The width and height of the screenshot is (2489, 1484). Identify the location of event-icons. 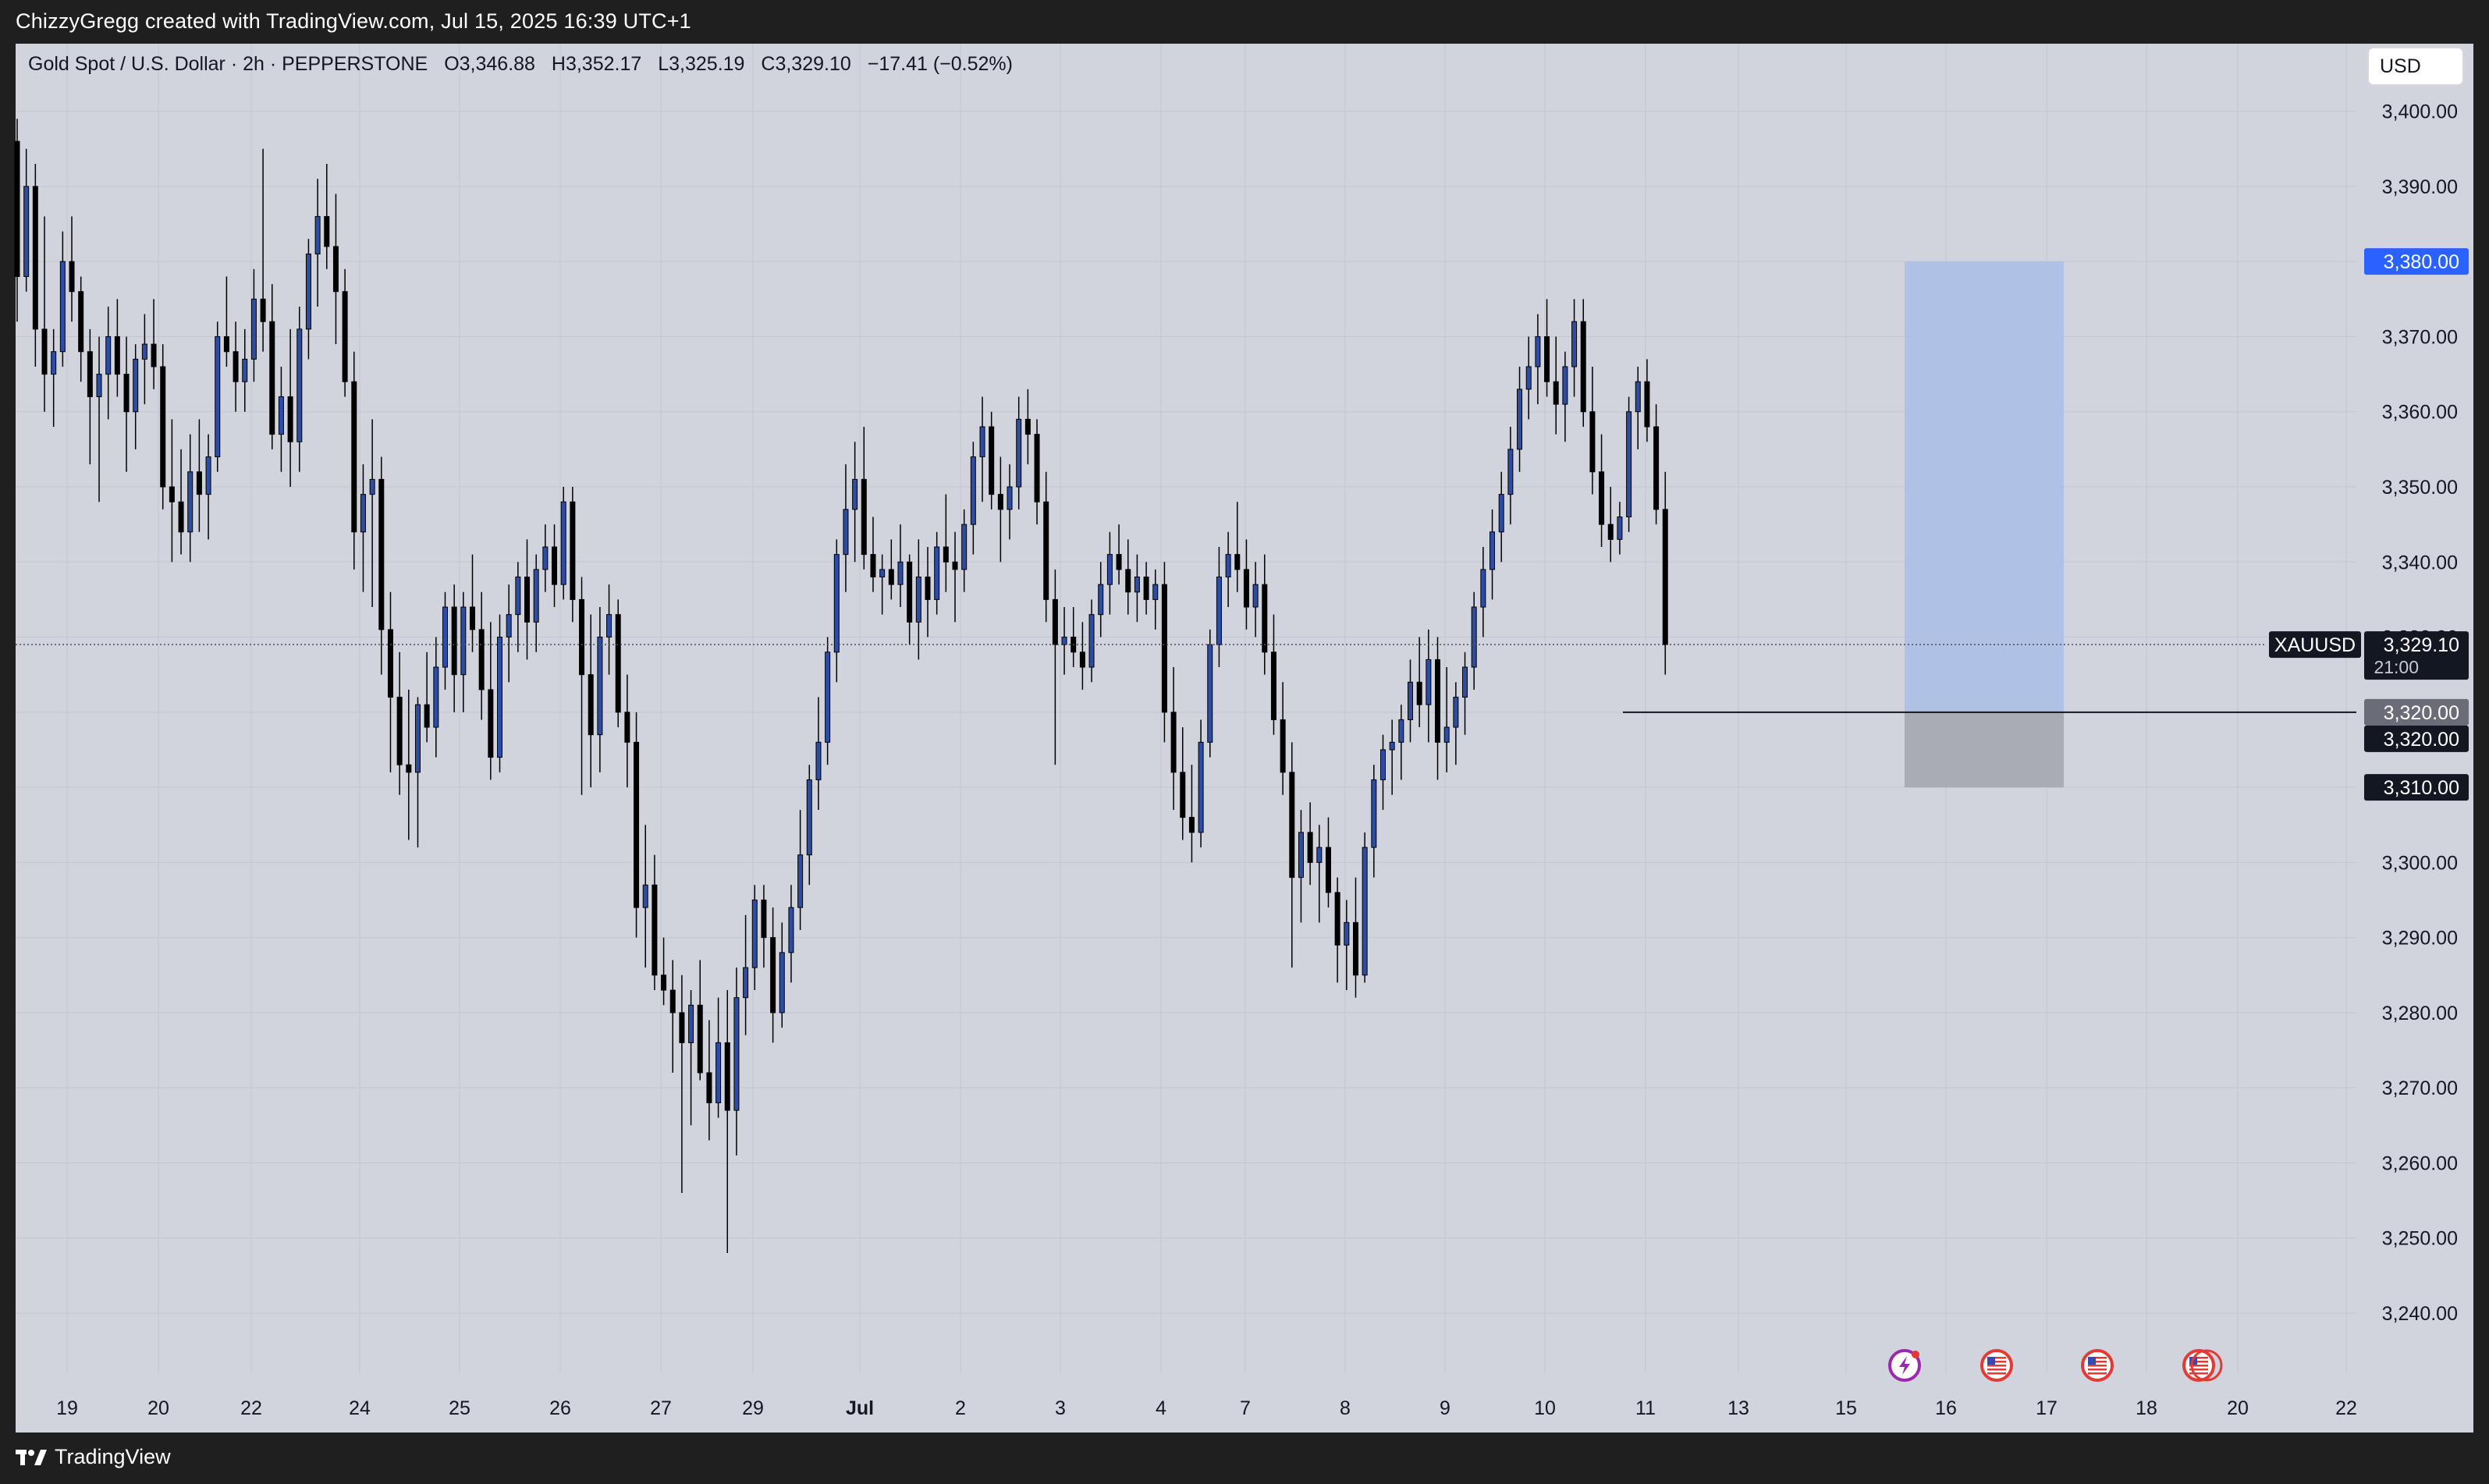
(2055, 1365).